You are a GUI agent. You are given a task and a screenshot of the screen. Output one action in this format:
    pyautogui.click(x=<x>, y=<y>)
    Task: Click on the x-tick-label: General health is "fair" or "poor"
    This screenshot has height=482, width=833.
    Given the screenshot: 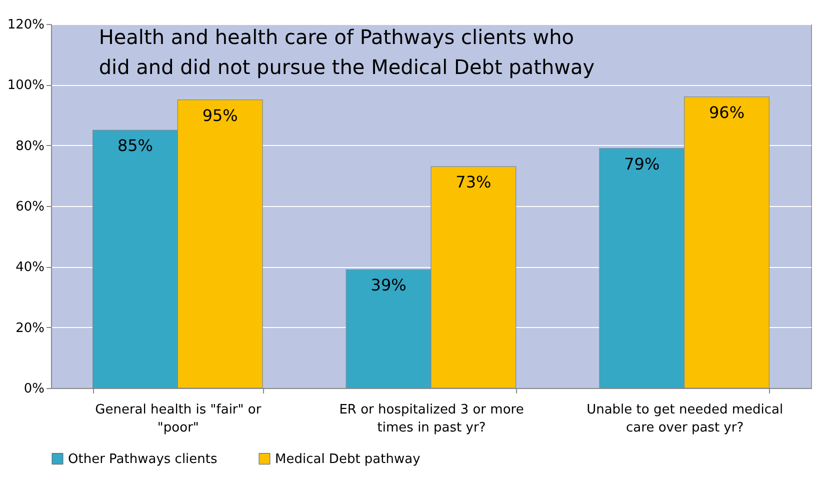 What is the action you would take?
    pyautogui.click(x=178, y=419)
    